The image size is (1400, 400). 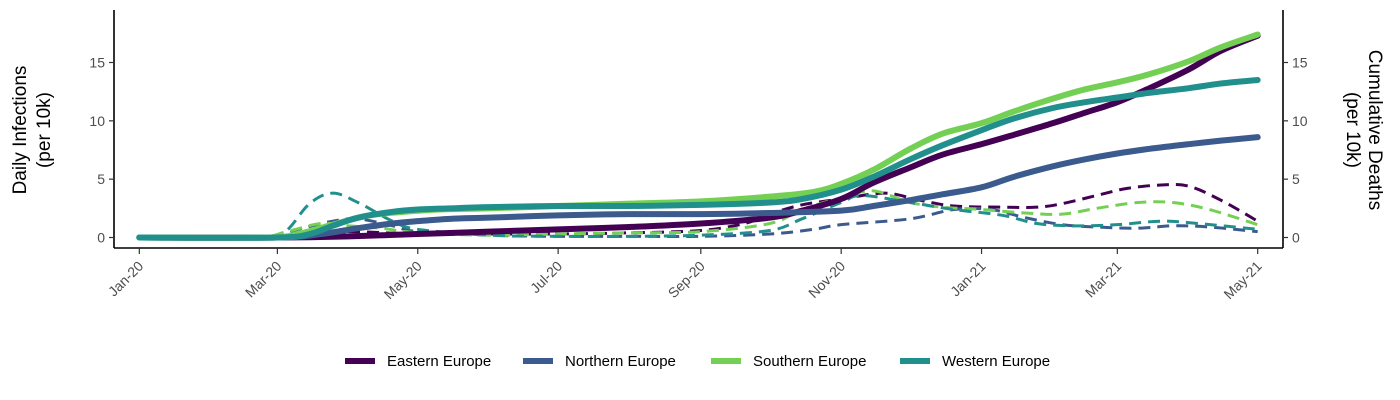 I want to click on legend-item-eastern-europe: Eastern Europe, so click(x=418, y=361).